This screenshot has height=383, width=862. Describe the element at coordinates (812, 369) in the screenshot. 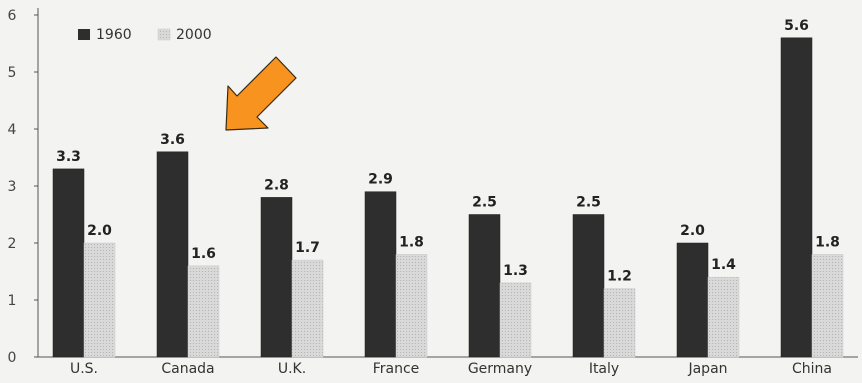

I see `x-tick-label: China` at that location.